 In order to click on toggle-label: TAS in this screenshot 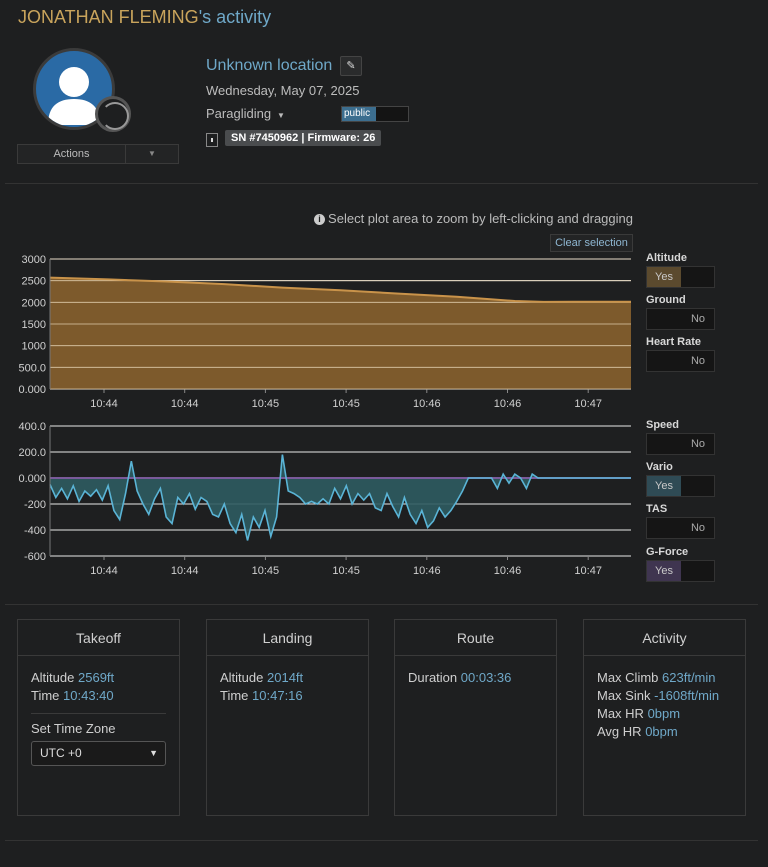, I will do `click(657, 509)`.